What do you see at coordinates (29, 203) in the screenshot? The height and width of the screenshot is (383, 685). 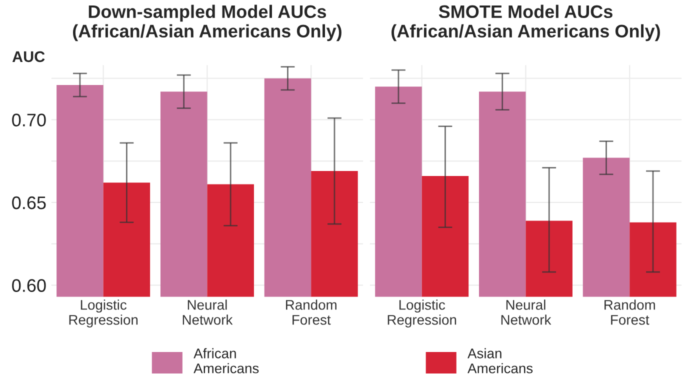 I see `y-tick-label: 0.65` at bounding box center [29, 203].